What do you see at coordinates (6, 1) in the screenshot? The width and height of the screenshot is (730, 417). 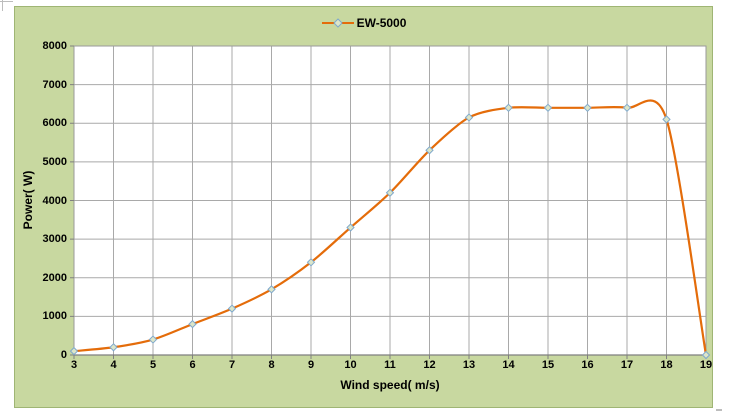 I see `page-artifact-topleft-h` at bounding box center [6, 1].